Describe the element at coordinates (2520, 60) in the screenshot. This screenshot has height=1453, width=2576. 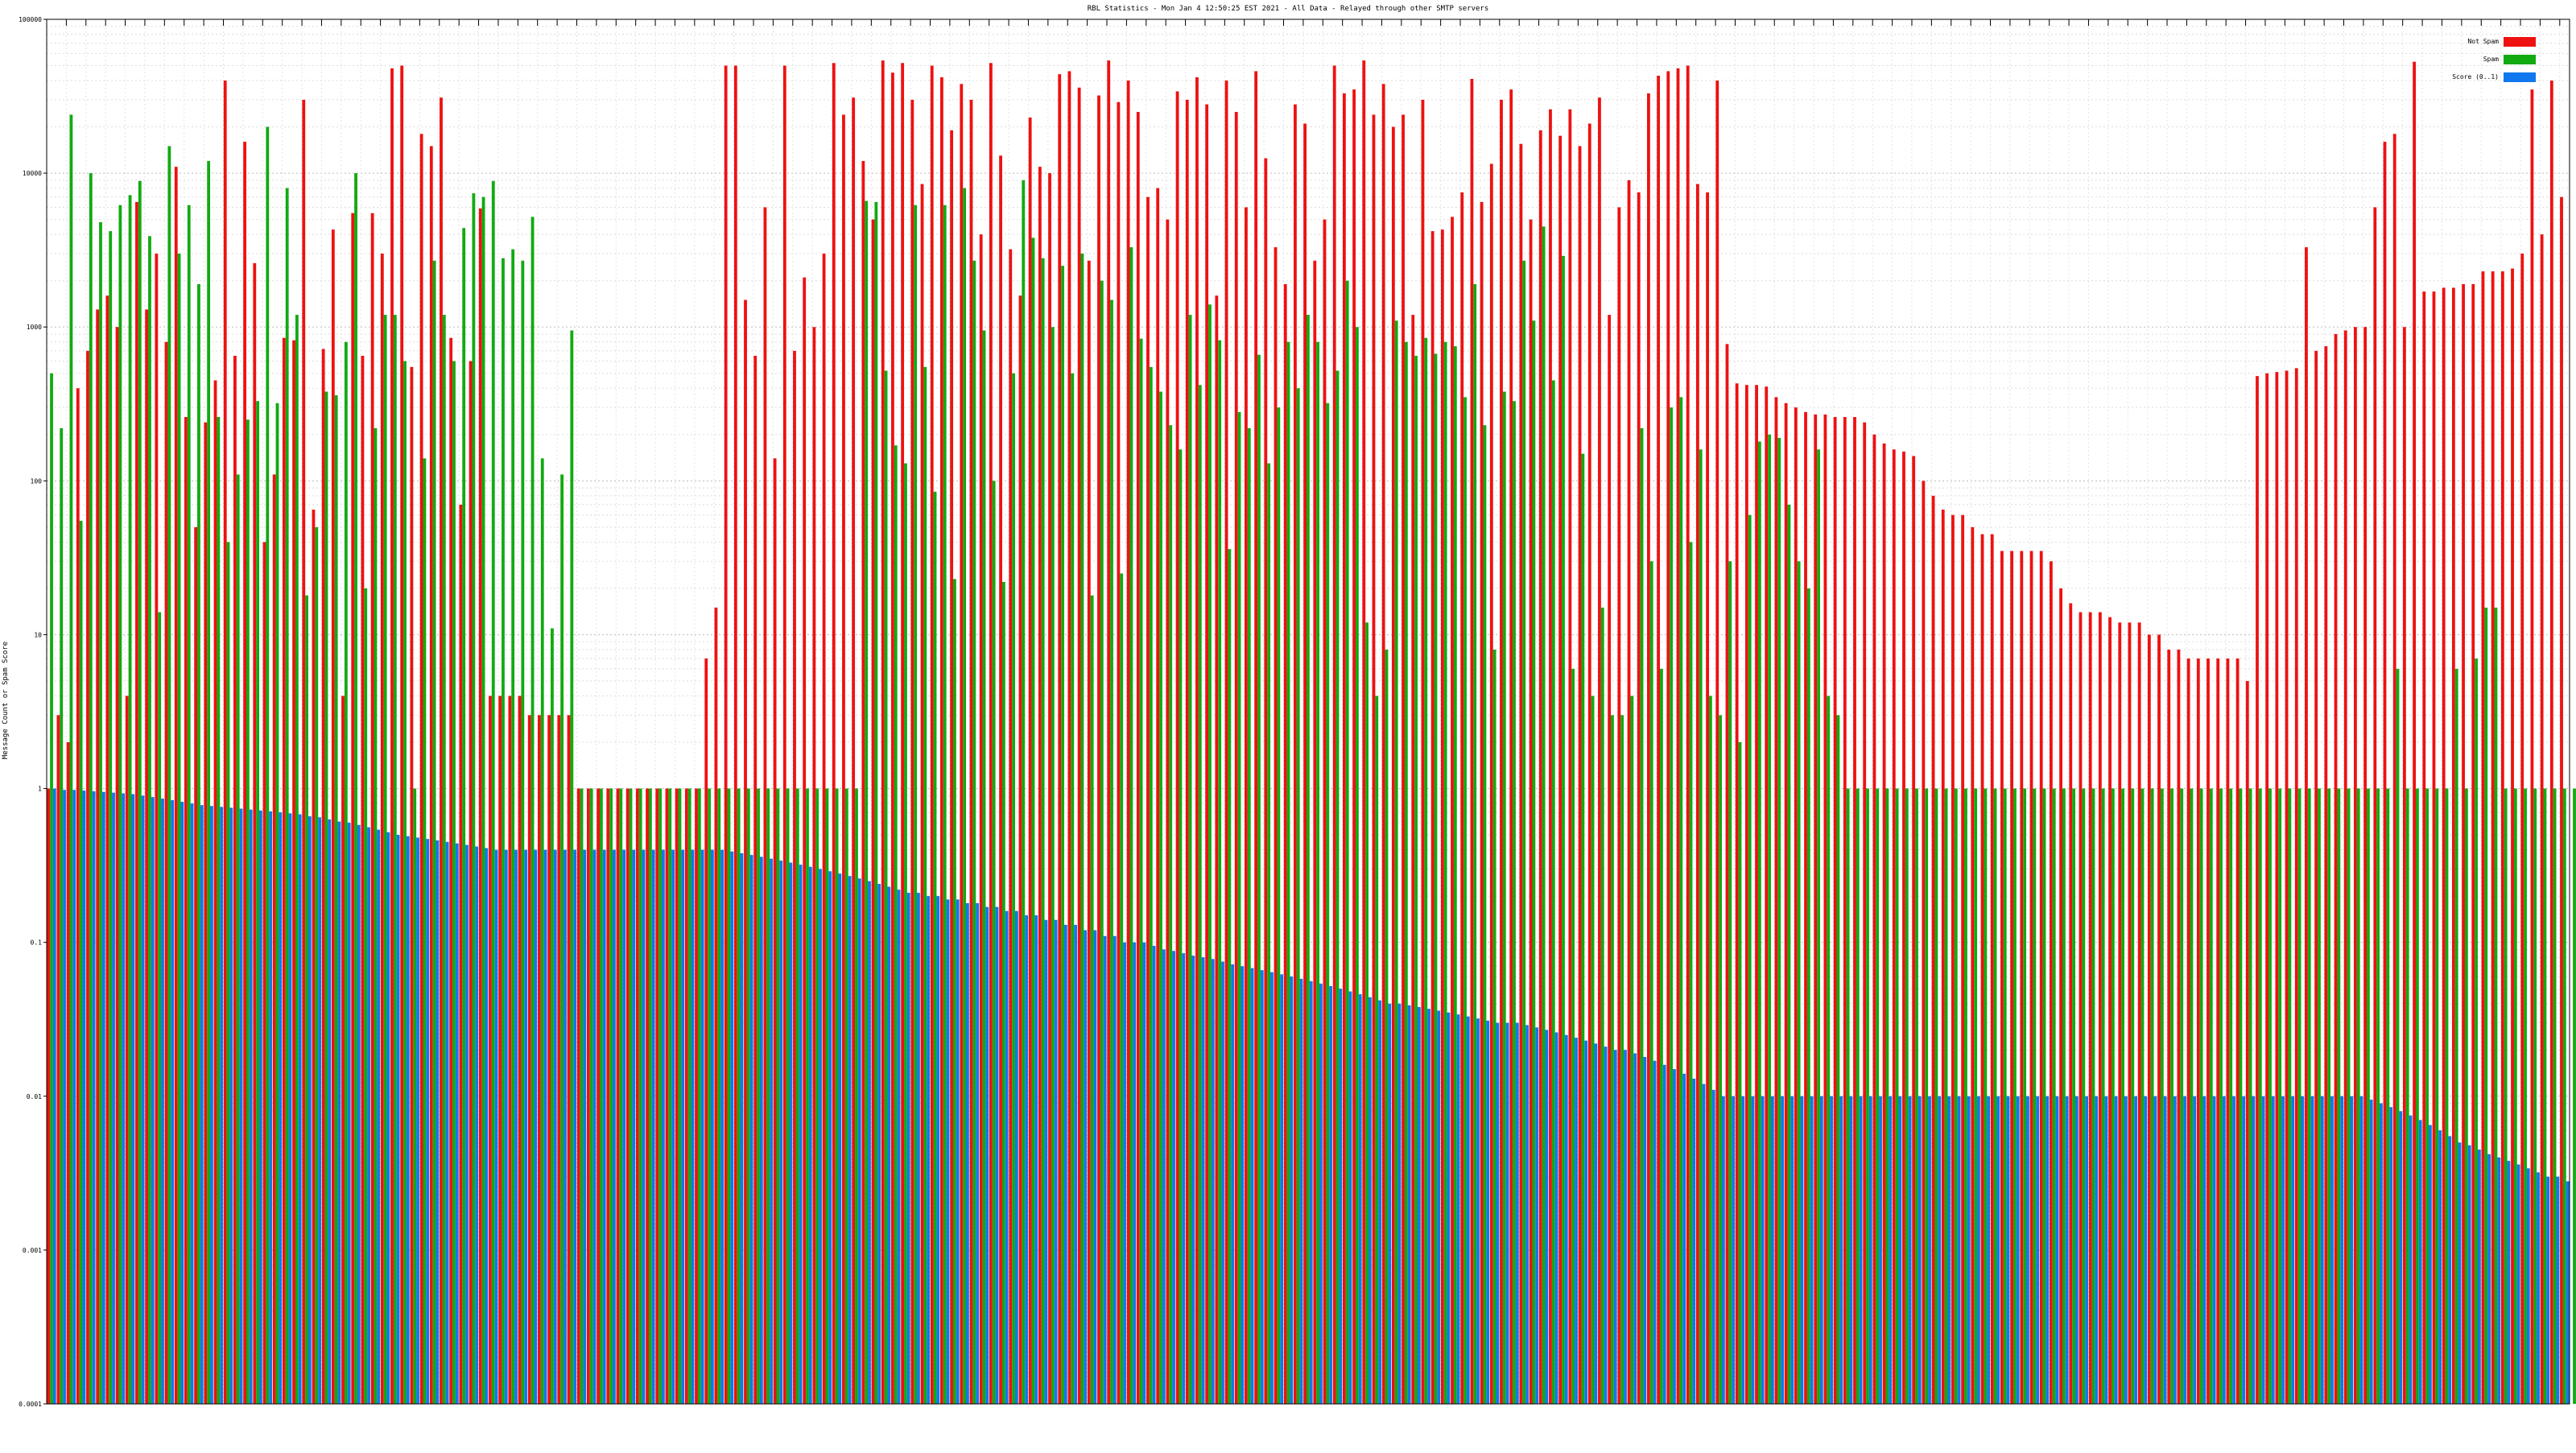
I see `legend-swatch` at that location.